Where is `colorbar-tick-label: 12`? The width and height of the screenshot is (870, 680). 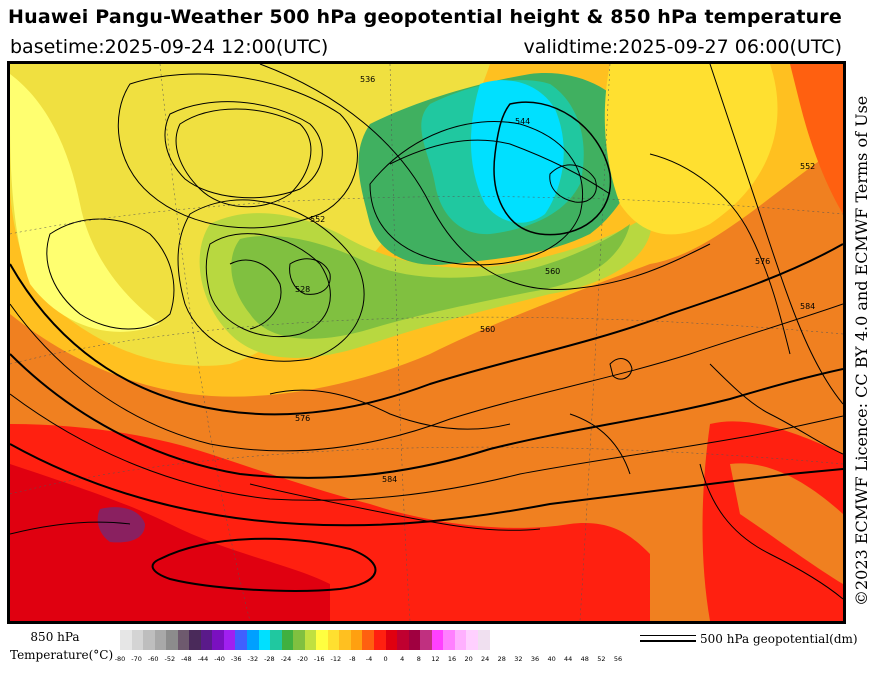 colorbar-tick-label: 12 is located at coordinates (435, 659).